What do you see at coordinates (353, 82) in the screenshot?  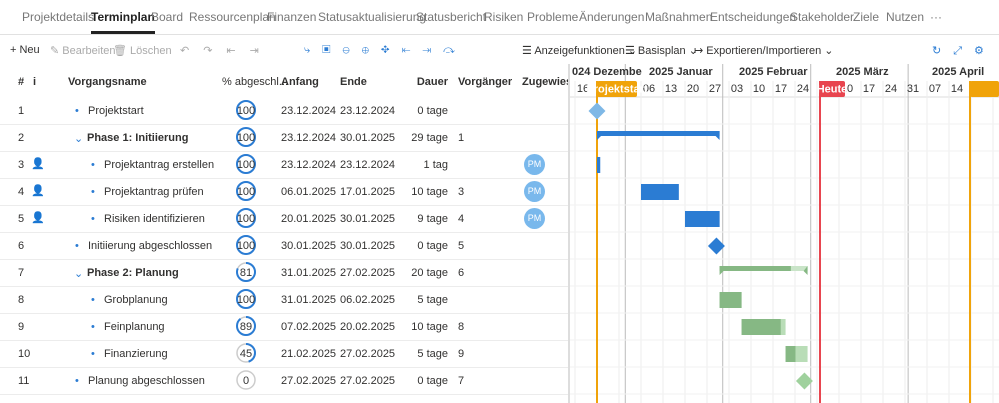 I see `column-header: Ende` at bounding box center [353, 82].